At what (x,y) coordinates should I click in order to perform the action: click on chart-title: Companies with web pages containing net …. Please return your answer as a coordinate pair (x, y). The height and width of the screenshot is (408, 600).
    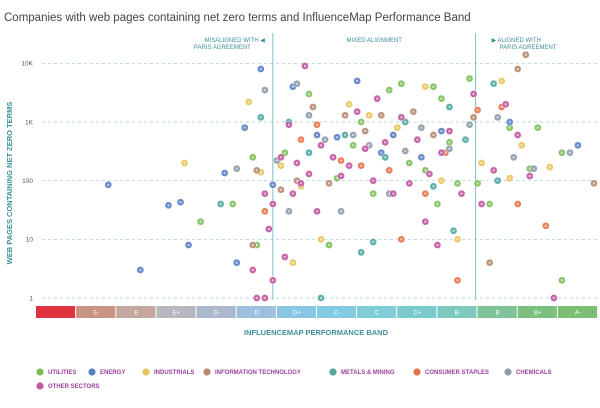
    Looking at the image, I should click on (237, 18).